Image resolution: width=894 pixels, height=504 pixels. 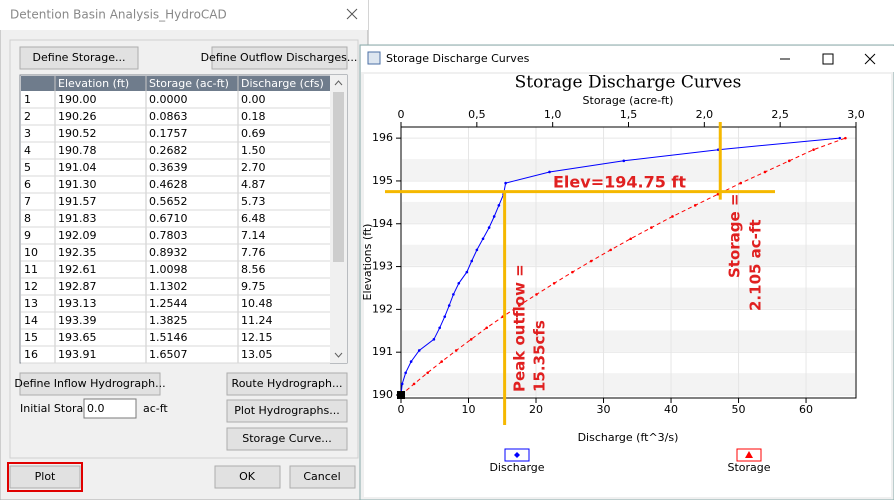 What do you see at coordinates (536, 409) in the screenshot?
I see `x-tick-label: 20` at bounding box center [536, 409].